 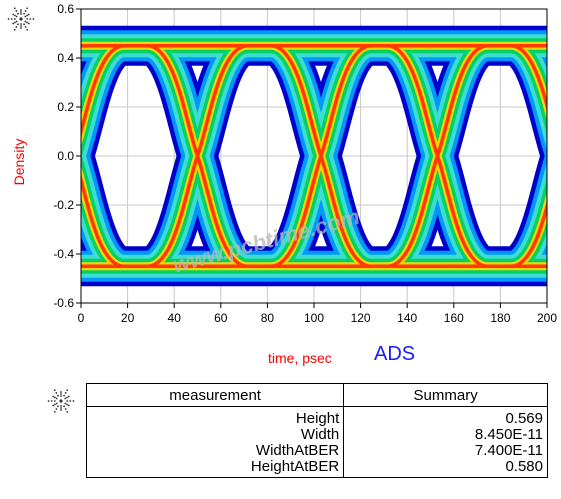 What do you see at coordinates (454, 318) in the screenshot?
I see `x-tick-label: 160` at bounding box center [454, 318].